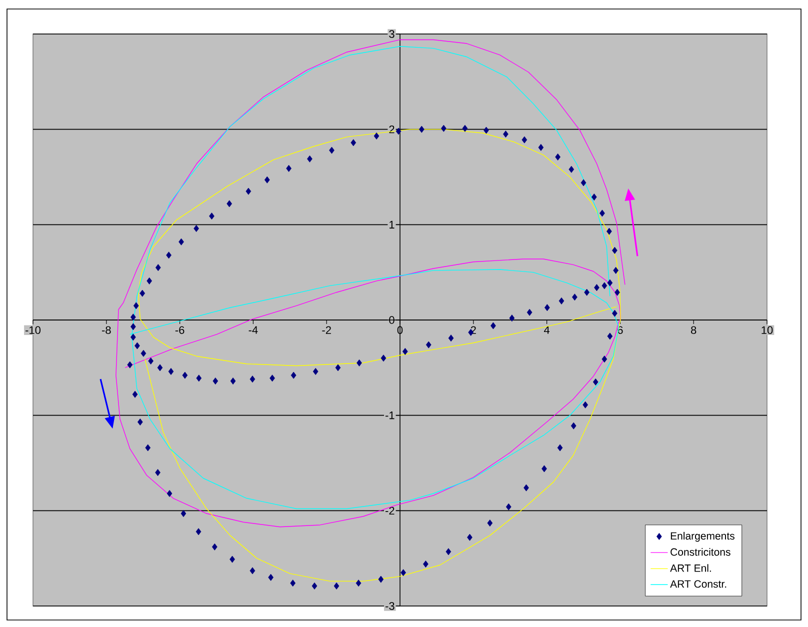  Describe the element at coordinates (693, 330) in the screenshot. I see `x-tick-label: 8` at that location.